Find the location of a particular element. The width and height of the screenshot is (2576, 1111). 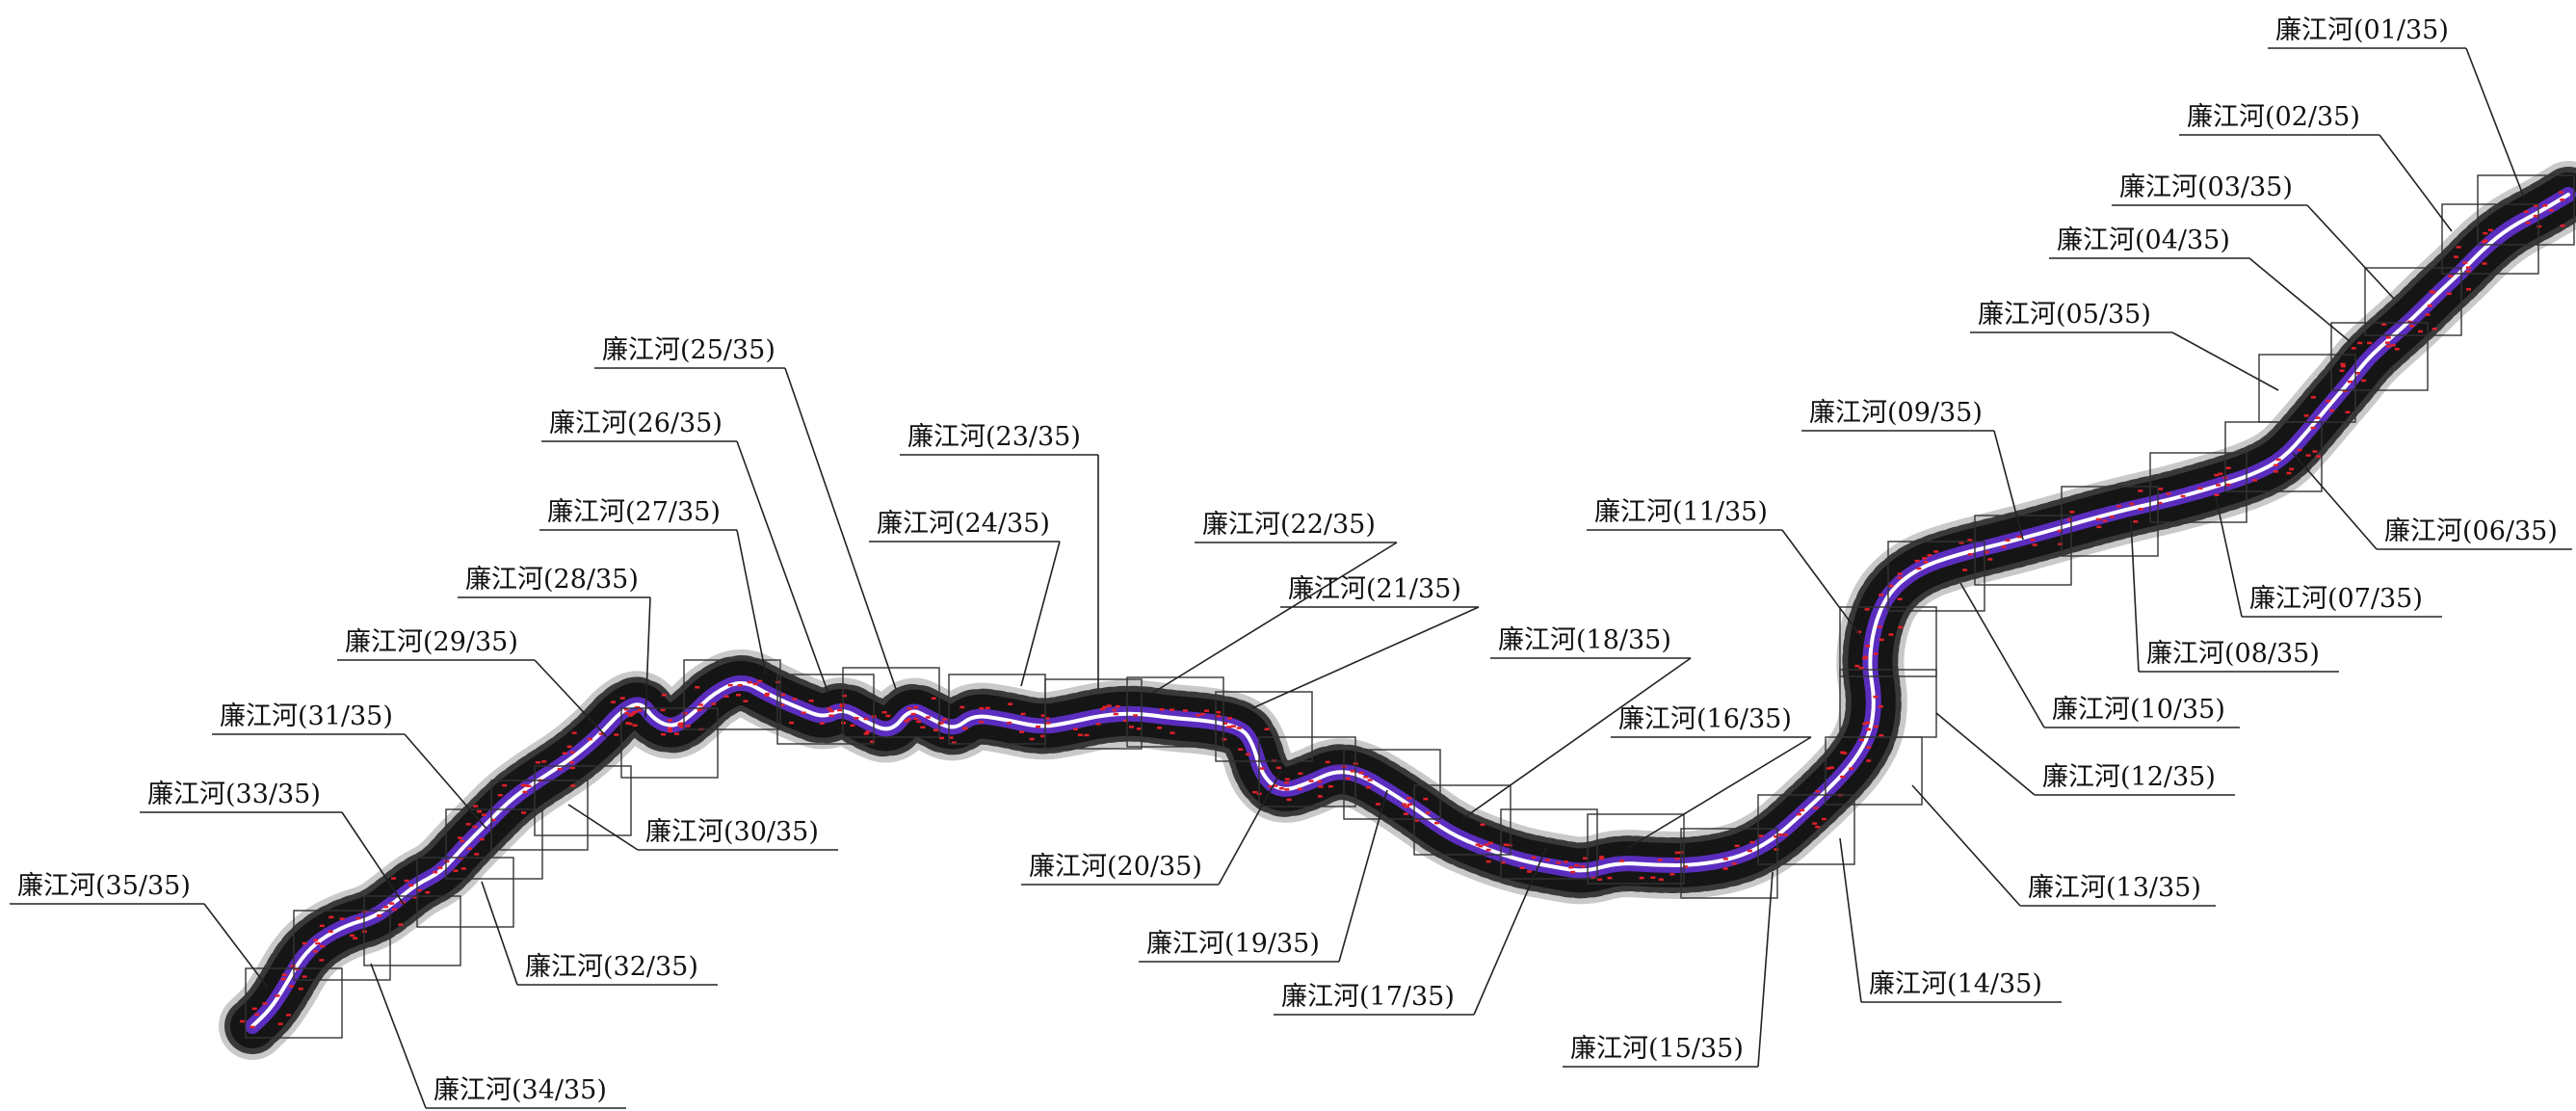

sheet-label-27: 廉江河(27/35) is located at coordinates (634, 512).